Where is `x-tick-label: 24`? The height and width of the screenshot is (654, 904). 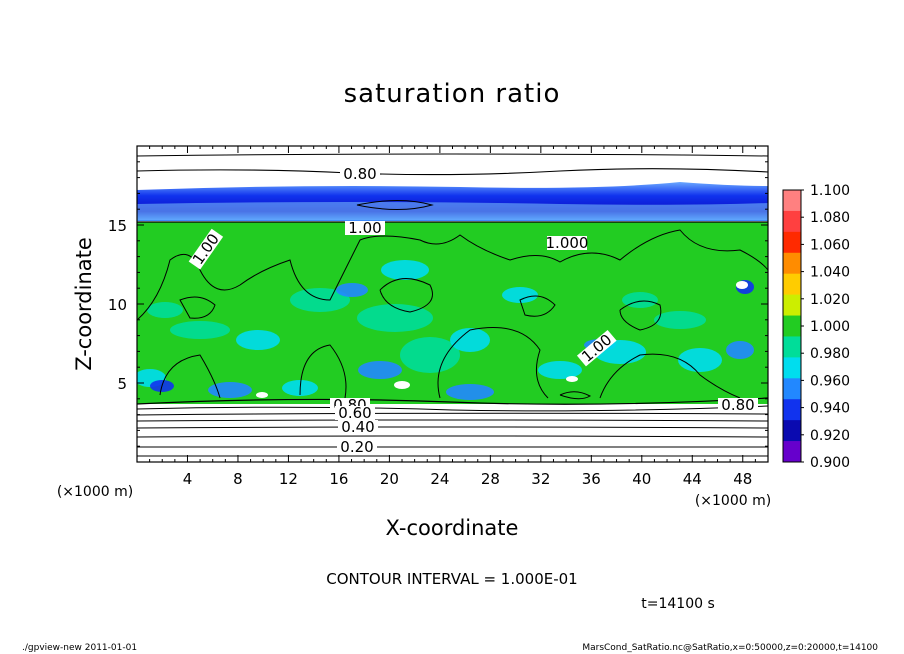
x-tick-label: 24 is located at coordinates (439, 479).